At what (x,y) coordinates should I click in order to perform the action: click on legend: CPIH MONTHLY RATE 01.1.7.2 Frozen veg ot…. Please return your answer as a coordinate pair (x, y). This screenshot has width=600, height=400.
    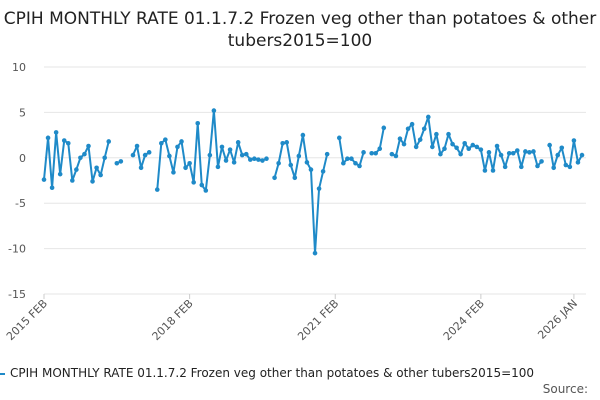
    Looking at the image, I should click on (267, 373).